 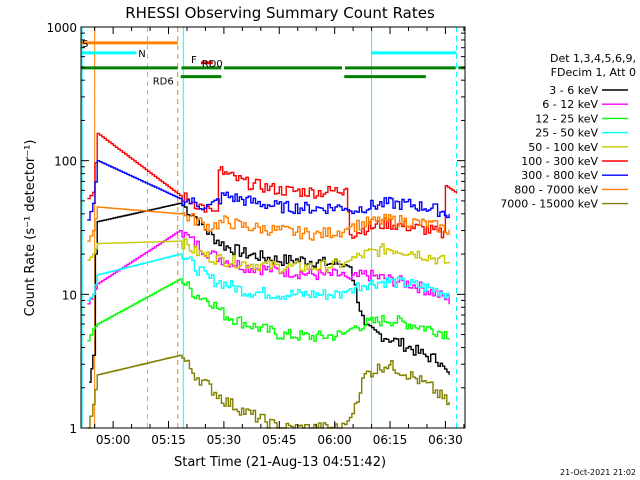 I want to click on legend-label-7: 800 - 7000 keV, so click(x=556, y=189).